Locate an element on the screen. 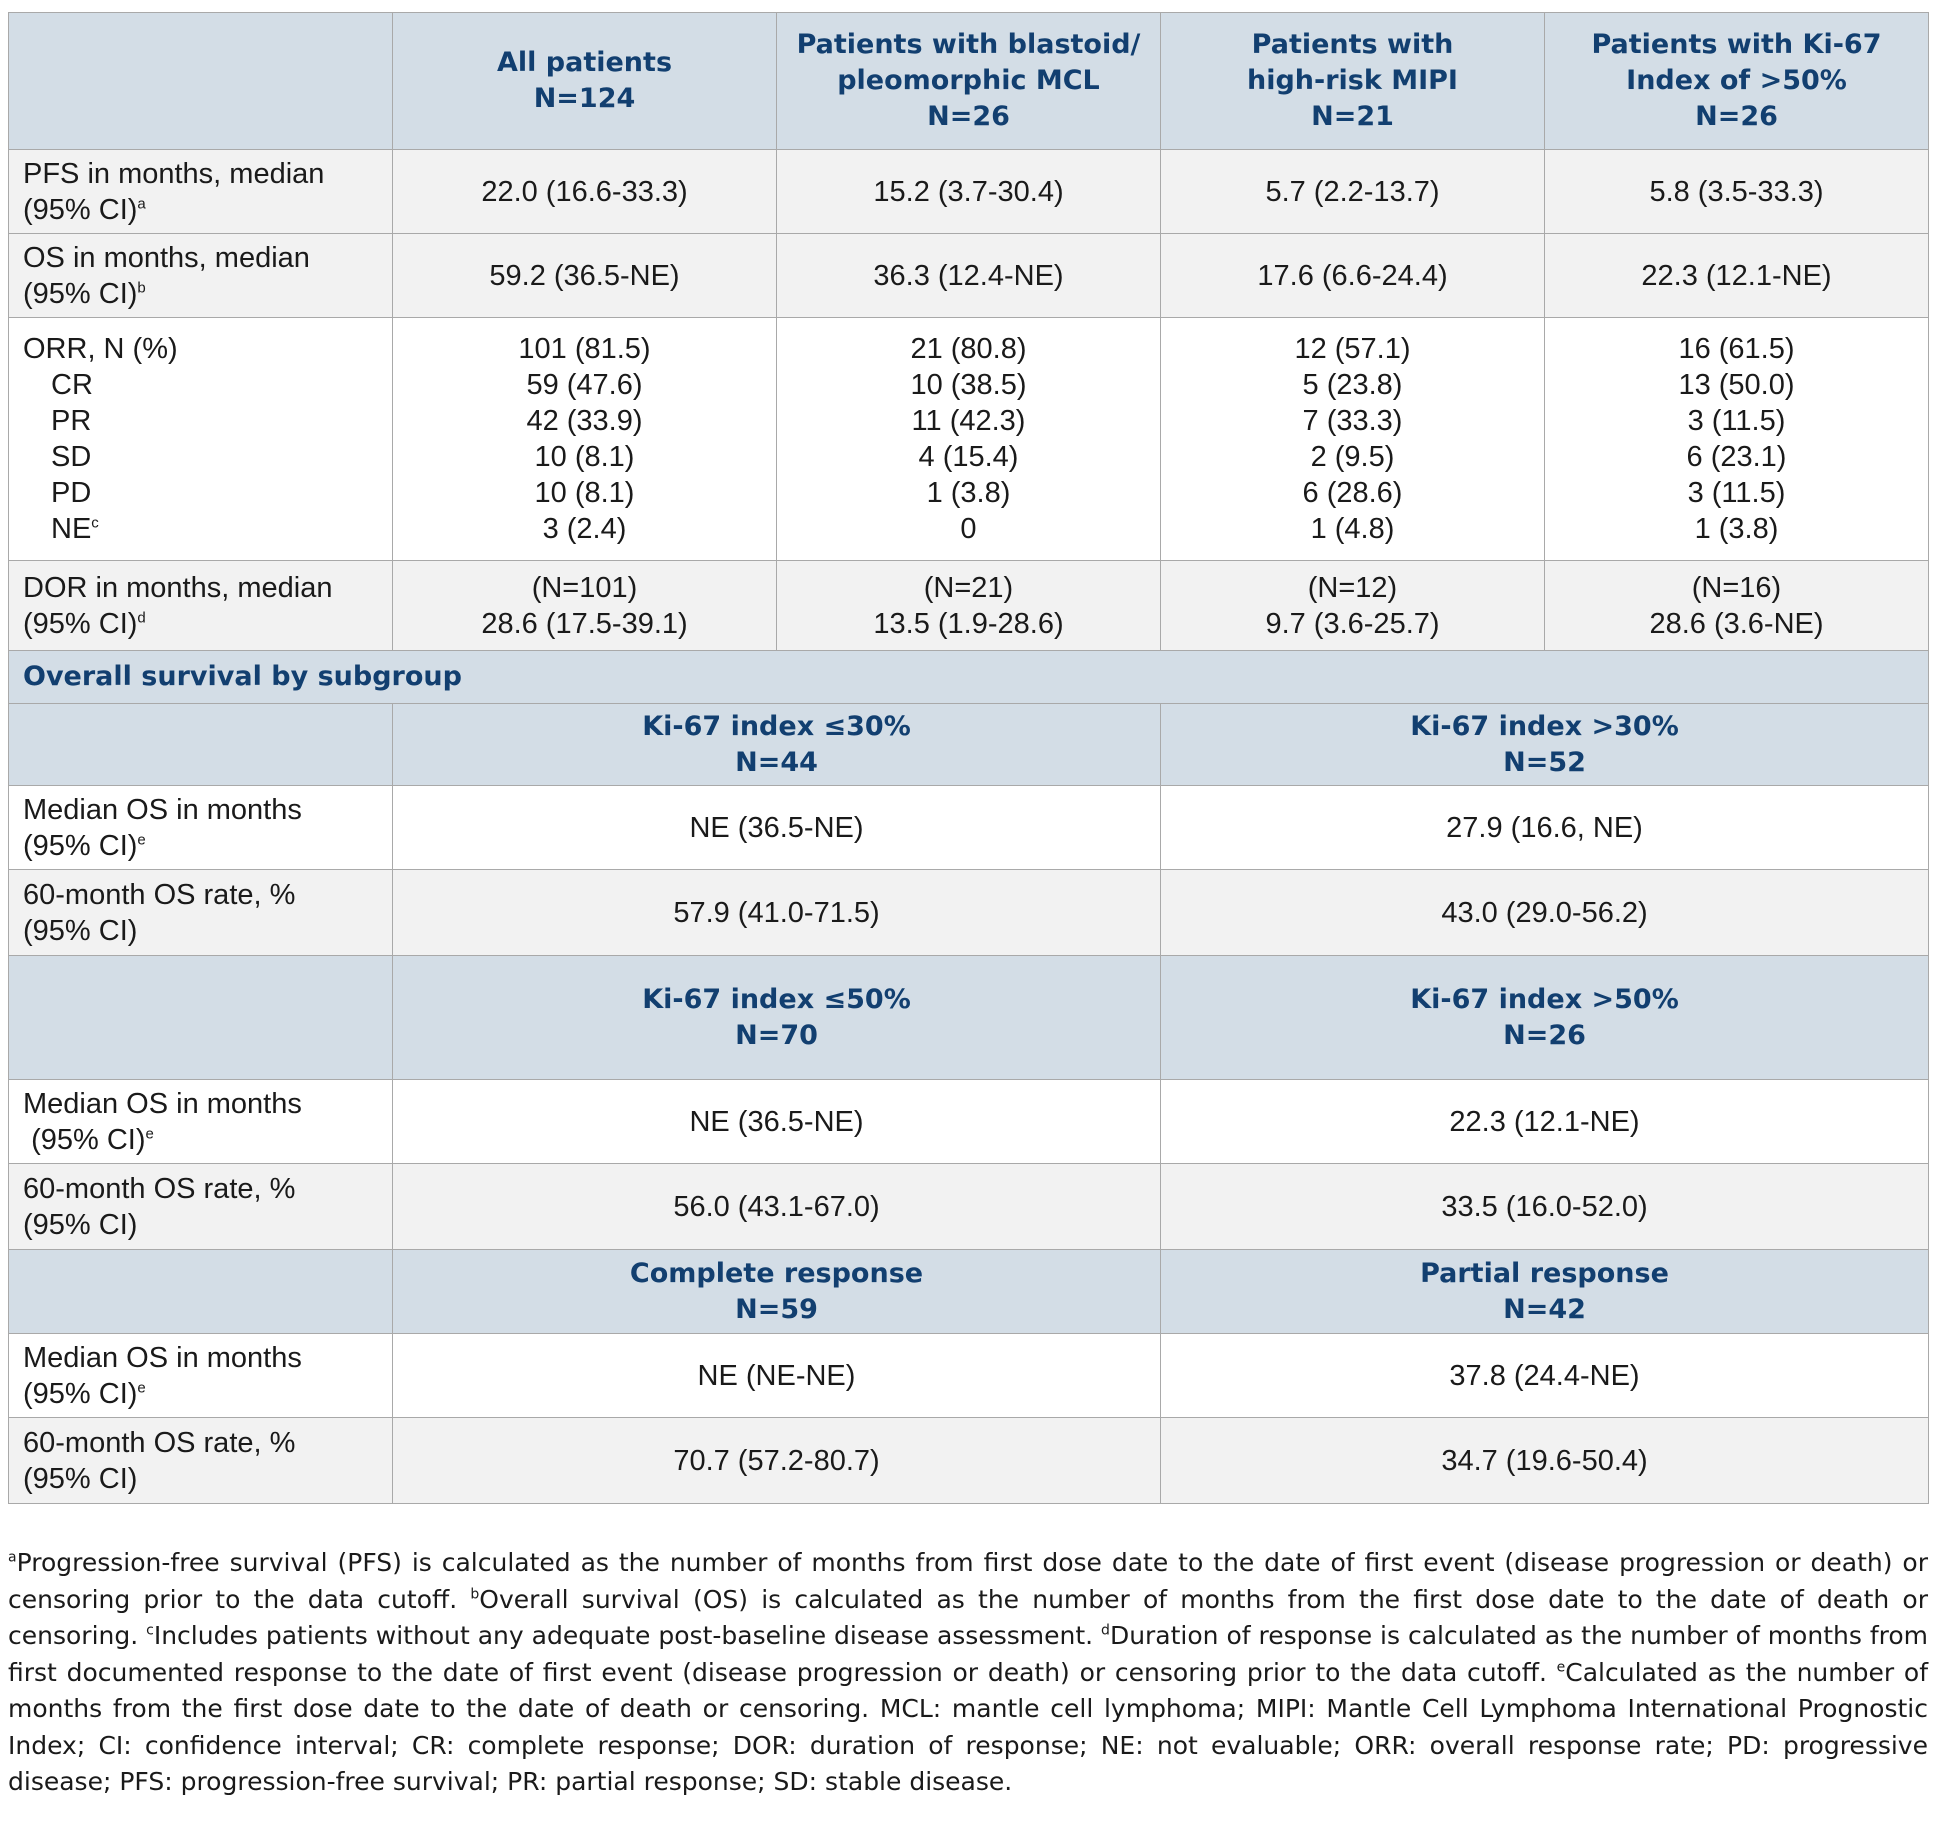 This screenshot has height=1841, width=1934. cell-text: 6 (28.6) is located at coordinates (1352, 493).